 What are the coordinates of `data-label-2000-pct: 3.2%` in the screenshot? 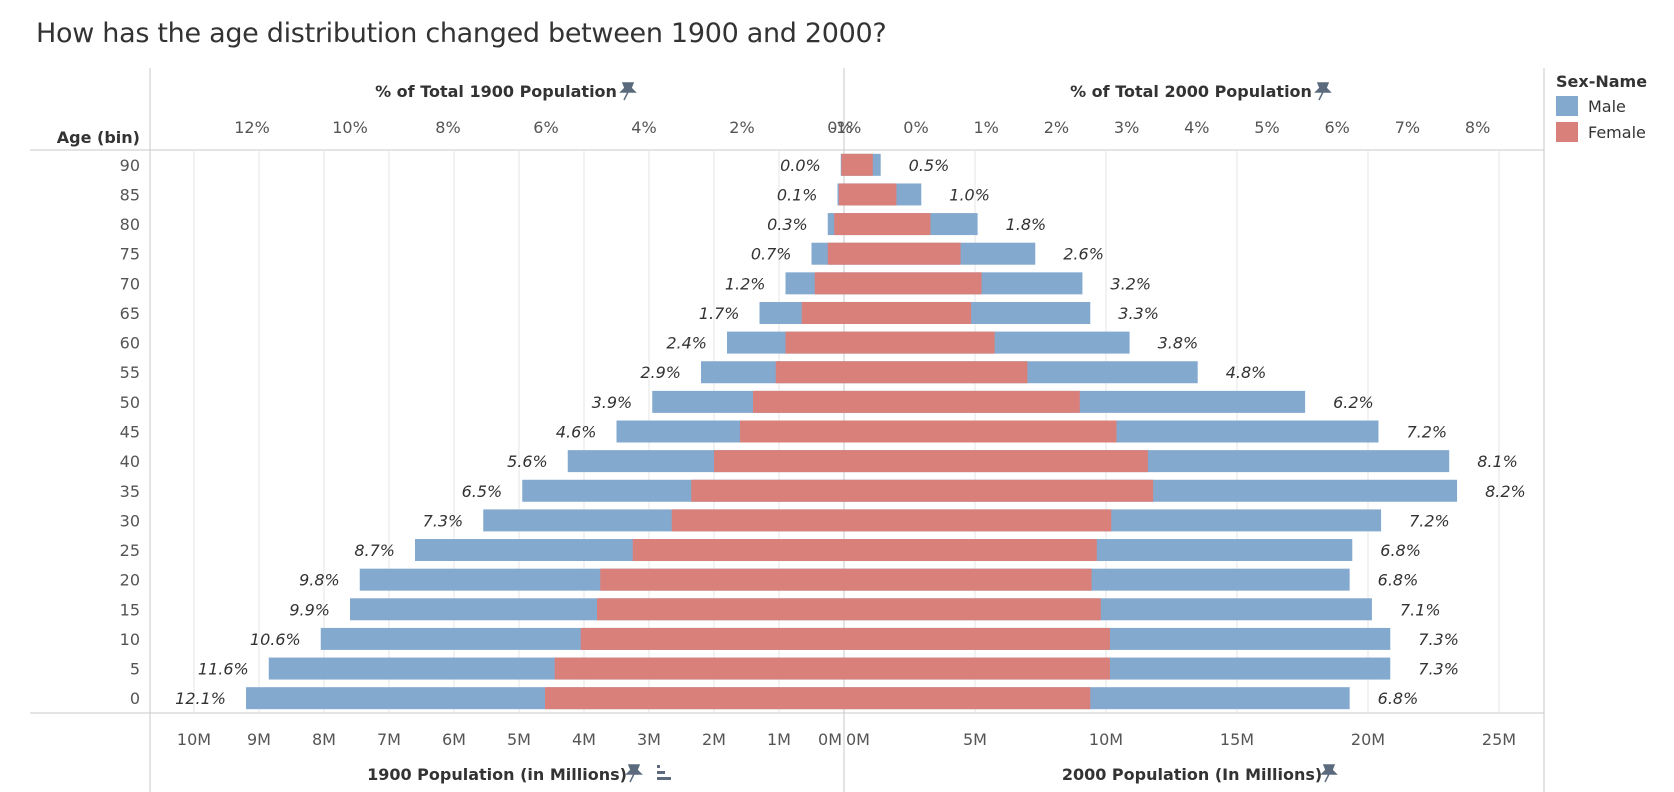 It's located at (1130, 283).